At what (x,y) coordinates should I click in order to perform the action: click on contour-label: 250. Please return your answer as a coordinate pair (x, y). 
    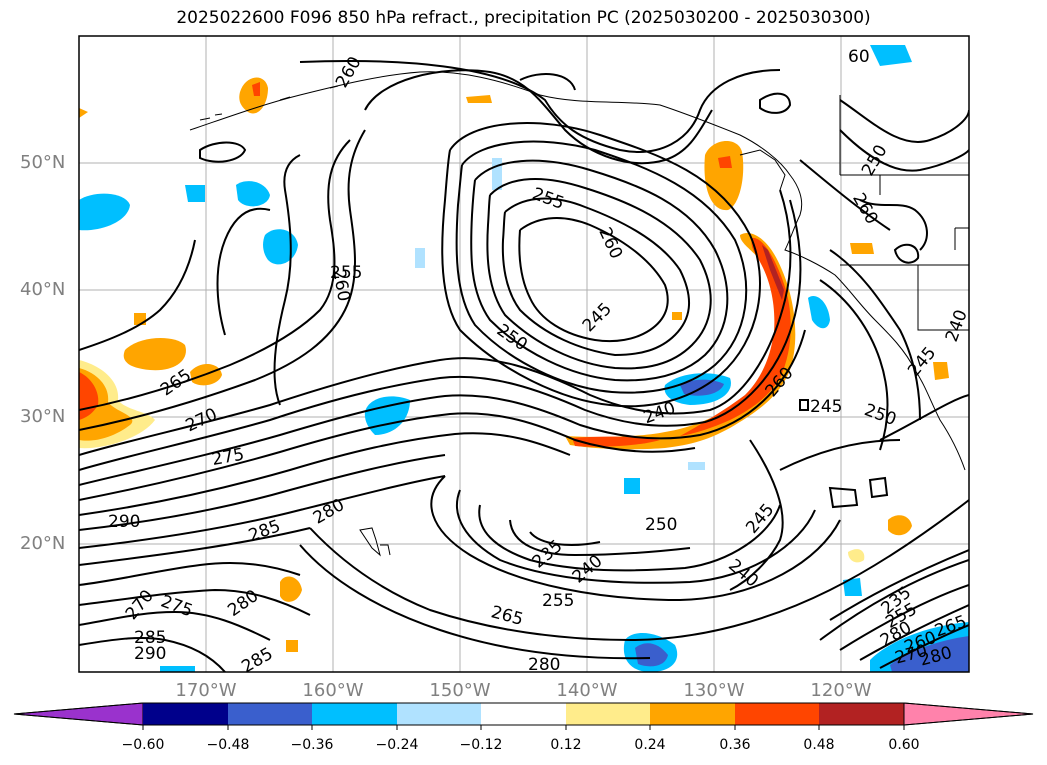
    Looking at the image, I should click on (661, 525).